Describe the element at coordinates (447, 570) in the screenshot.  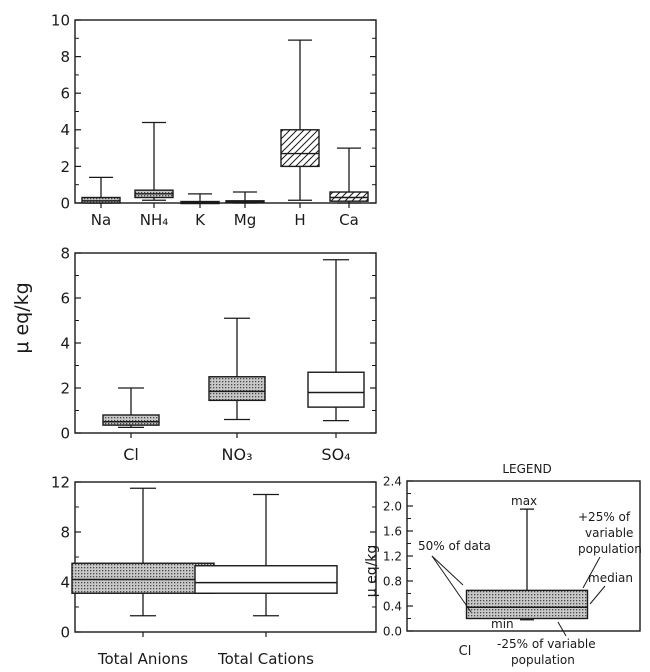
I see `arrow-50pct-upper` at that location.